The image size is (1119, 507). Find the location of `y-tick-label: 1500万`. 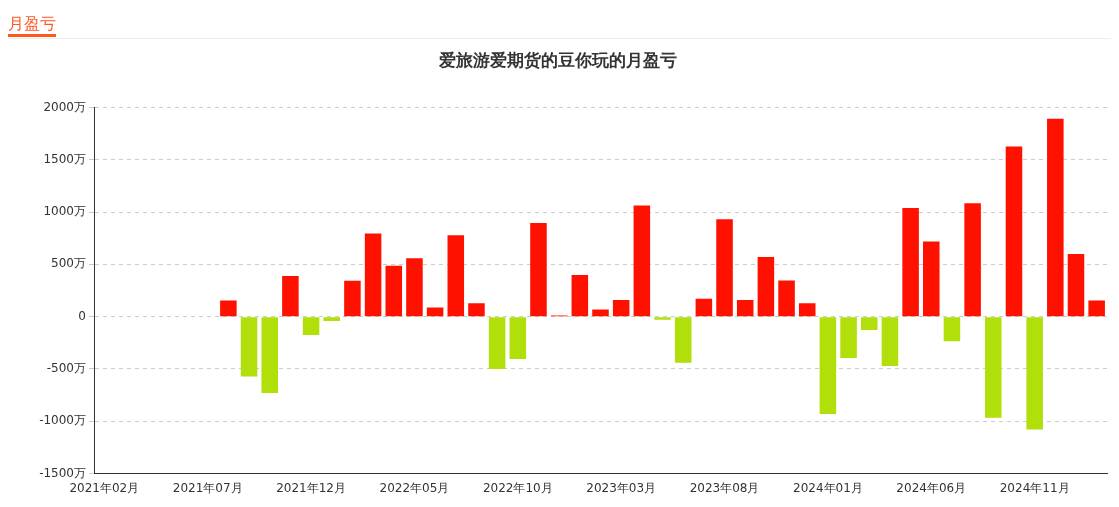

y-tick-label: 1500万 is located at coordinates (64, 158).